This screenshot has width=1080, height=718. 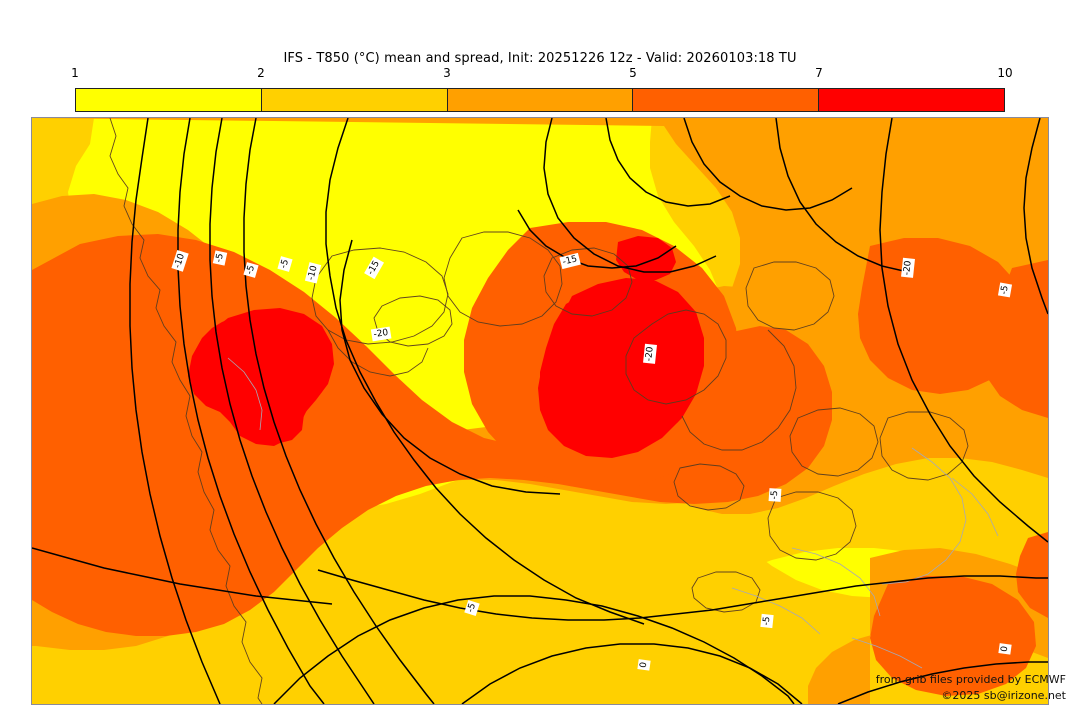 I want to click on colorbar-tick-5: 5, so click(x=633, y=73).